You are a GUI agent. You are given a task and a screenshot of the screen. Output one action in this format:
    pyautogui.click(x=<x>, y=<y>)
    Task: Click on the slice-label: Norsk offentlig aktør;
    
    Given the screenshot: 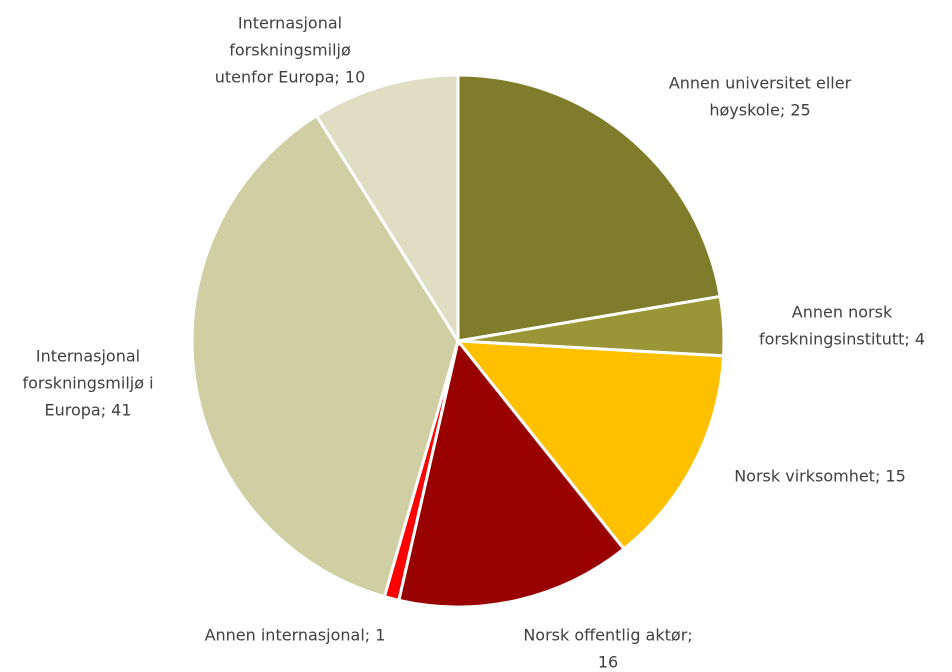 What is the action you would take?
    pyautogui.click(x=607, y=635)
    